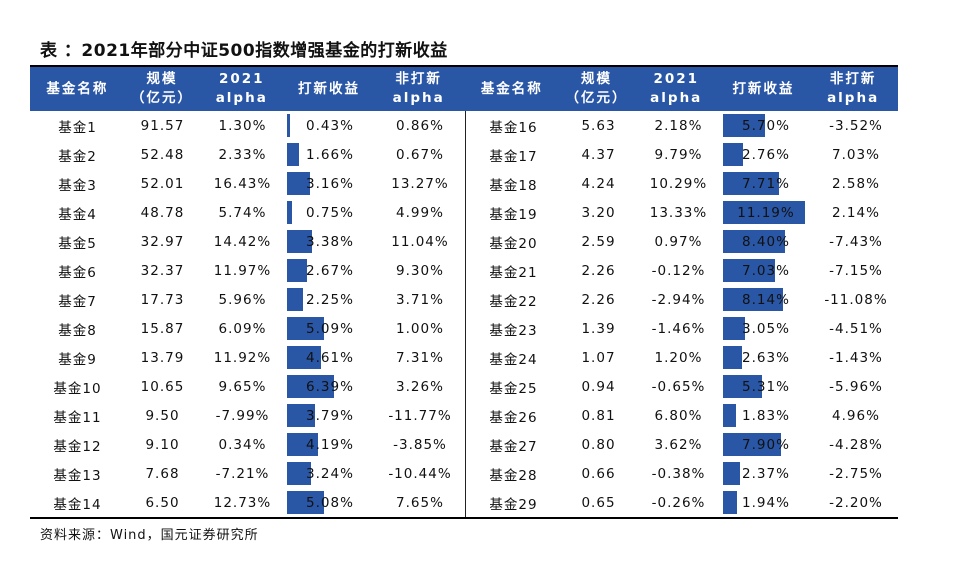  Describe the element at coordinates (598, 241) in the screenshot. I see `scale-cell: 2.59` at that location.